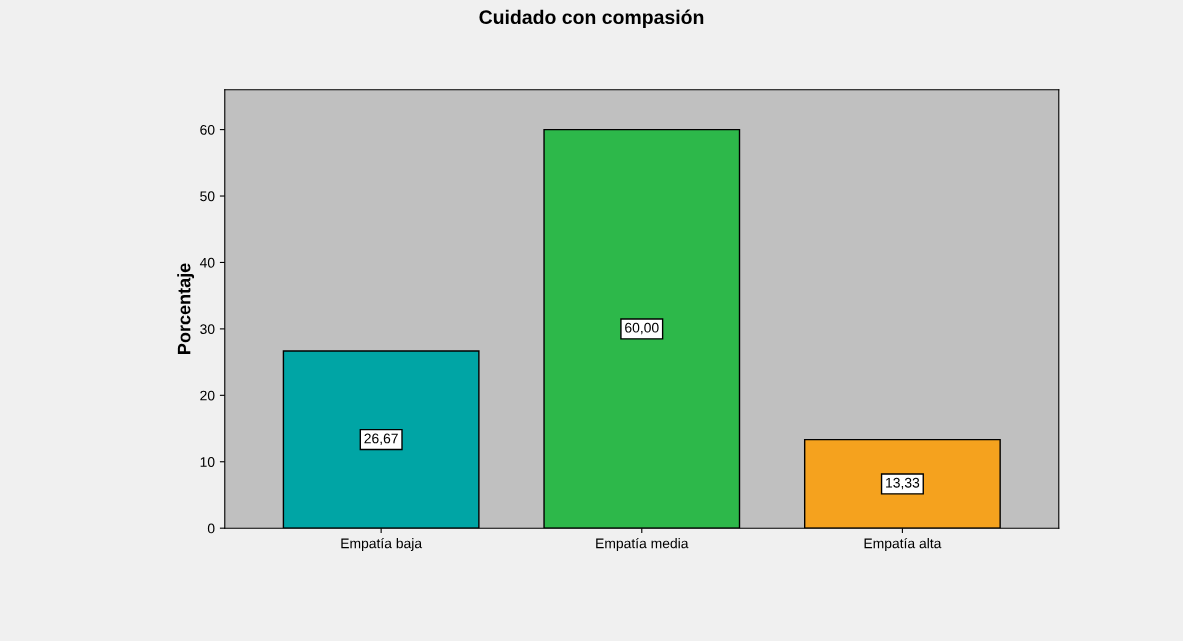 Image resolution: width=1183 pixels, height=641 pixels. What do you see at coordinates (211, 528) in the screenshot?
I see `y-tick-label: 0` at bounding box center [211, 528].